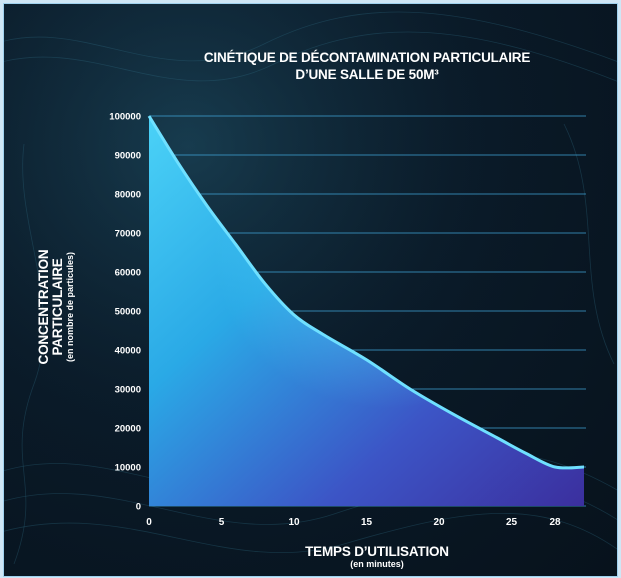 This screenshot has height=578, width=621. What do you see at coordinates (138, 507) in the screenshot?
I see `y-tick-label: 0` at bounding box center [138, 507].